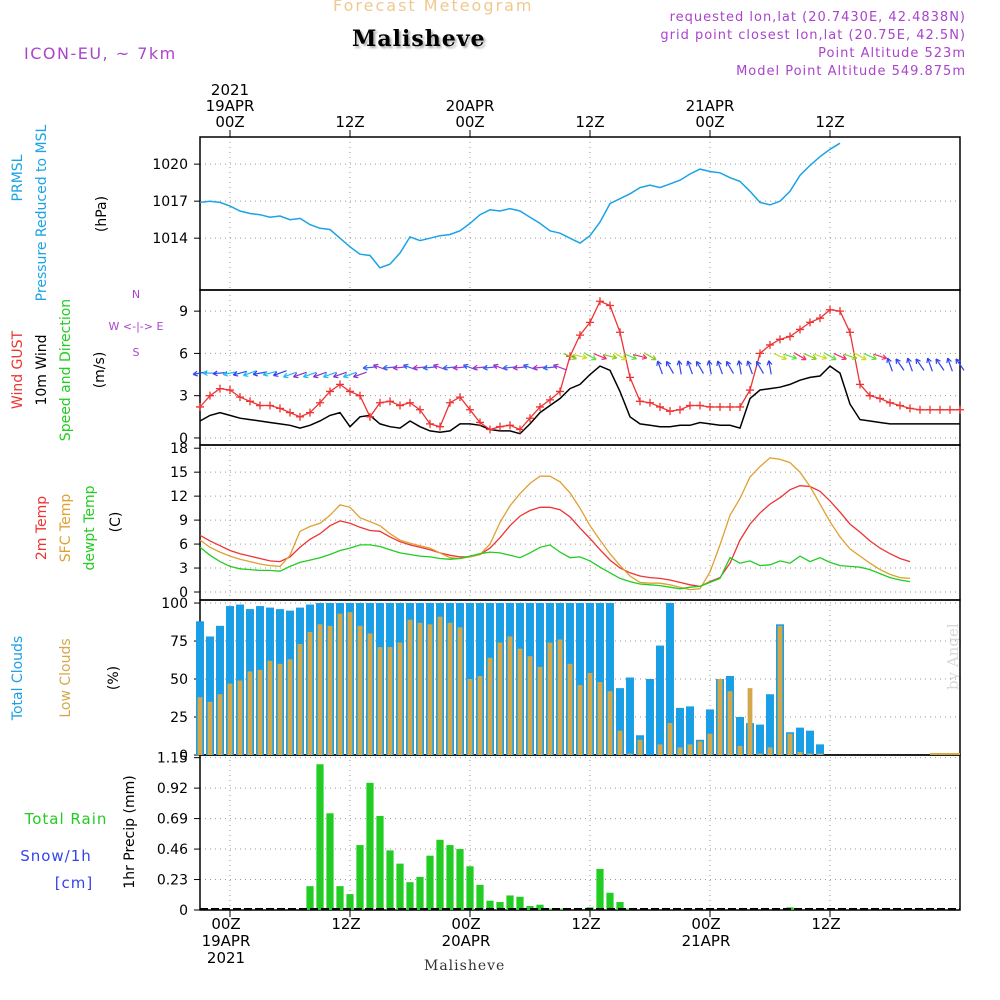 The image size is (1000, 1000). I want to click on y-tick-label: 0.46, so click(172, 850).